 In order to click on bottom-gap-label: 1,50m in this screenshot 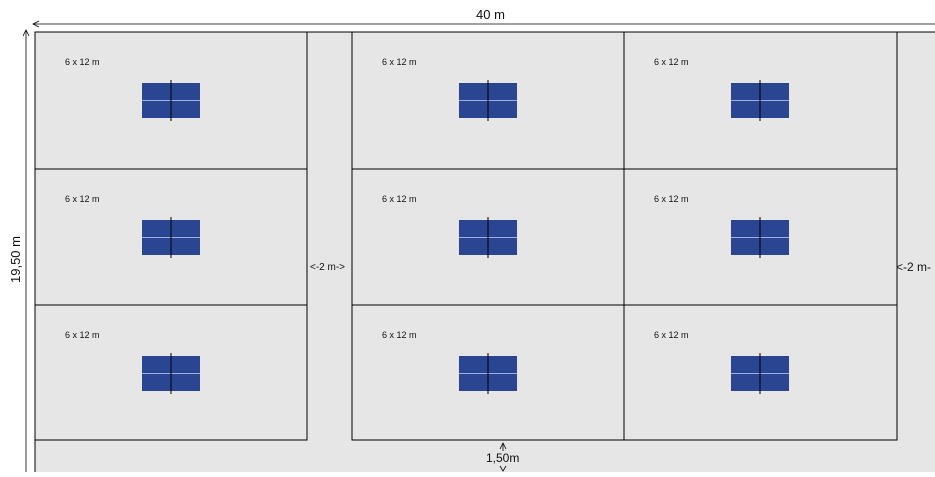, I will do `click(503, 458)`.